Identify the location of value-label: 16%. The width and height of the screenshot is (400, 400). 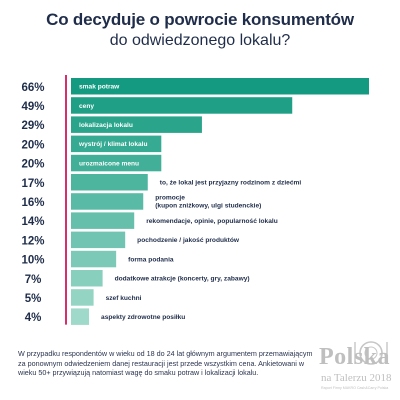
(32, 203).